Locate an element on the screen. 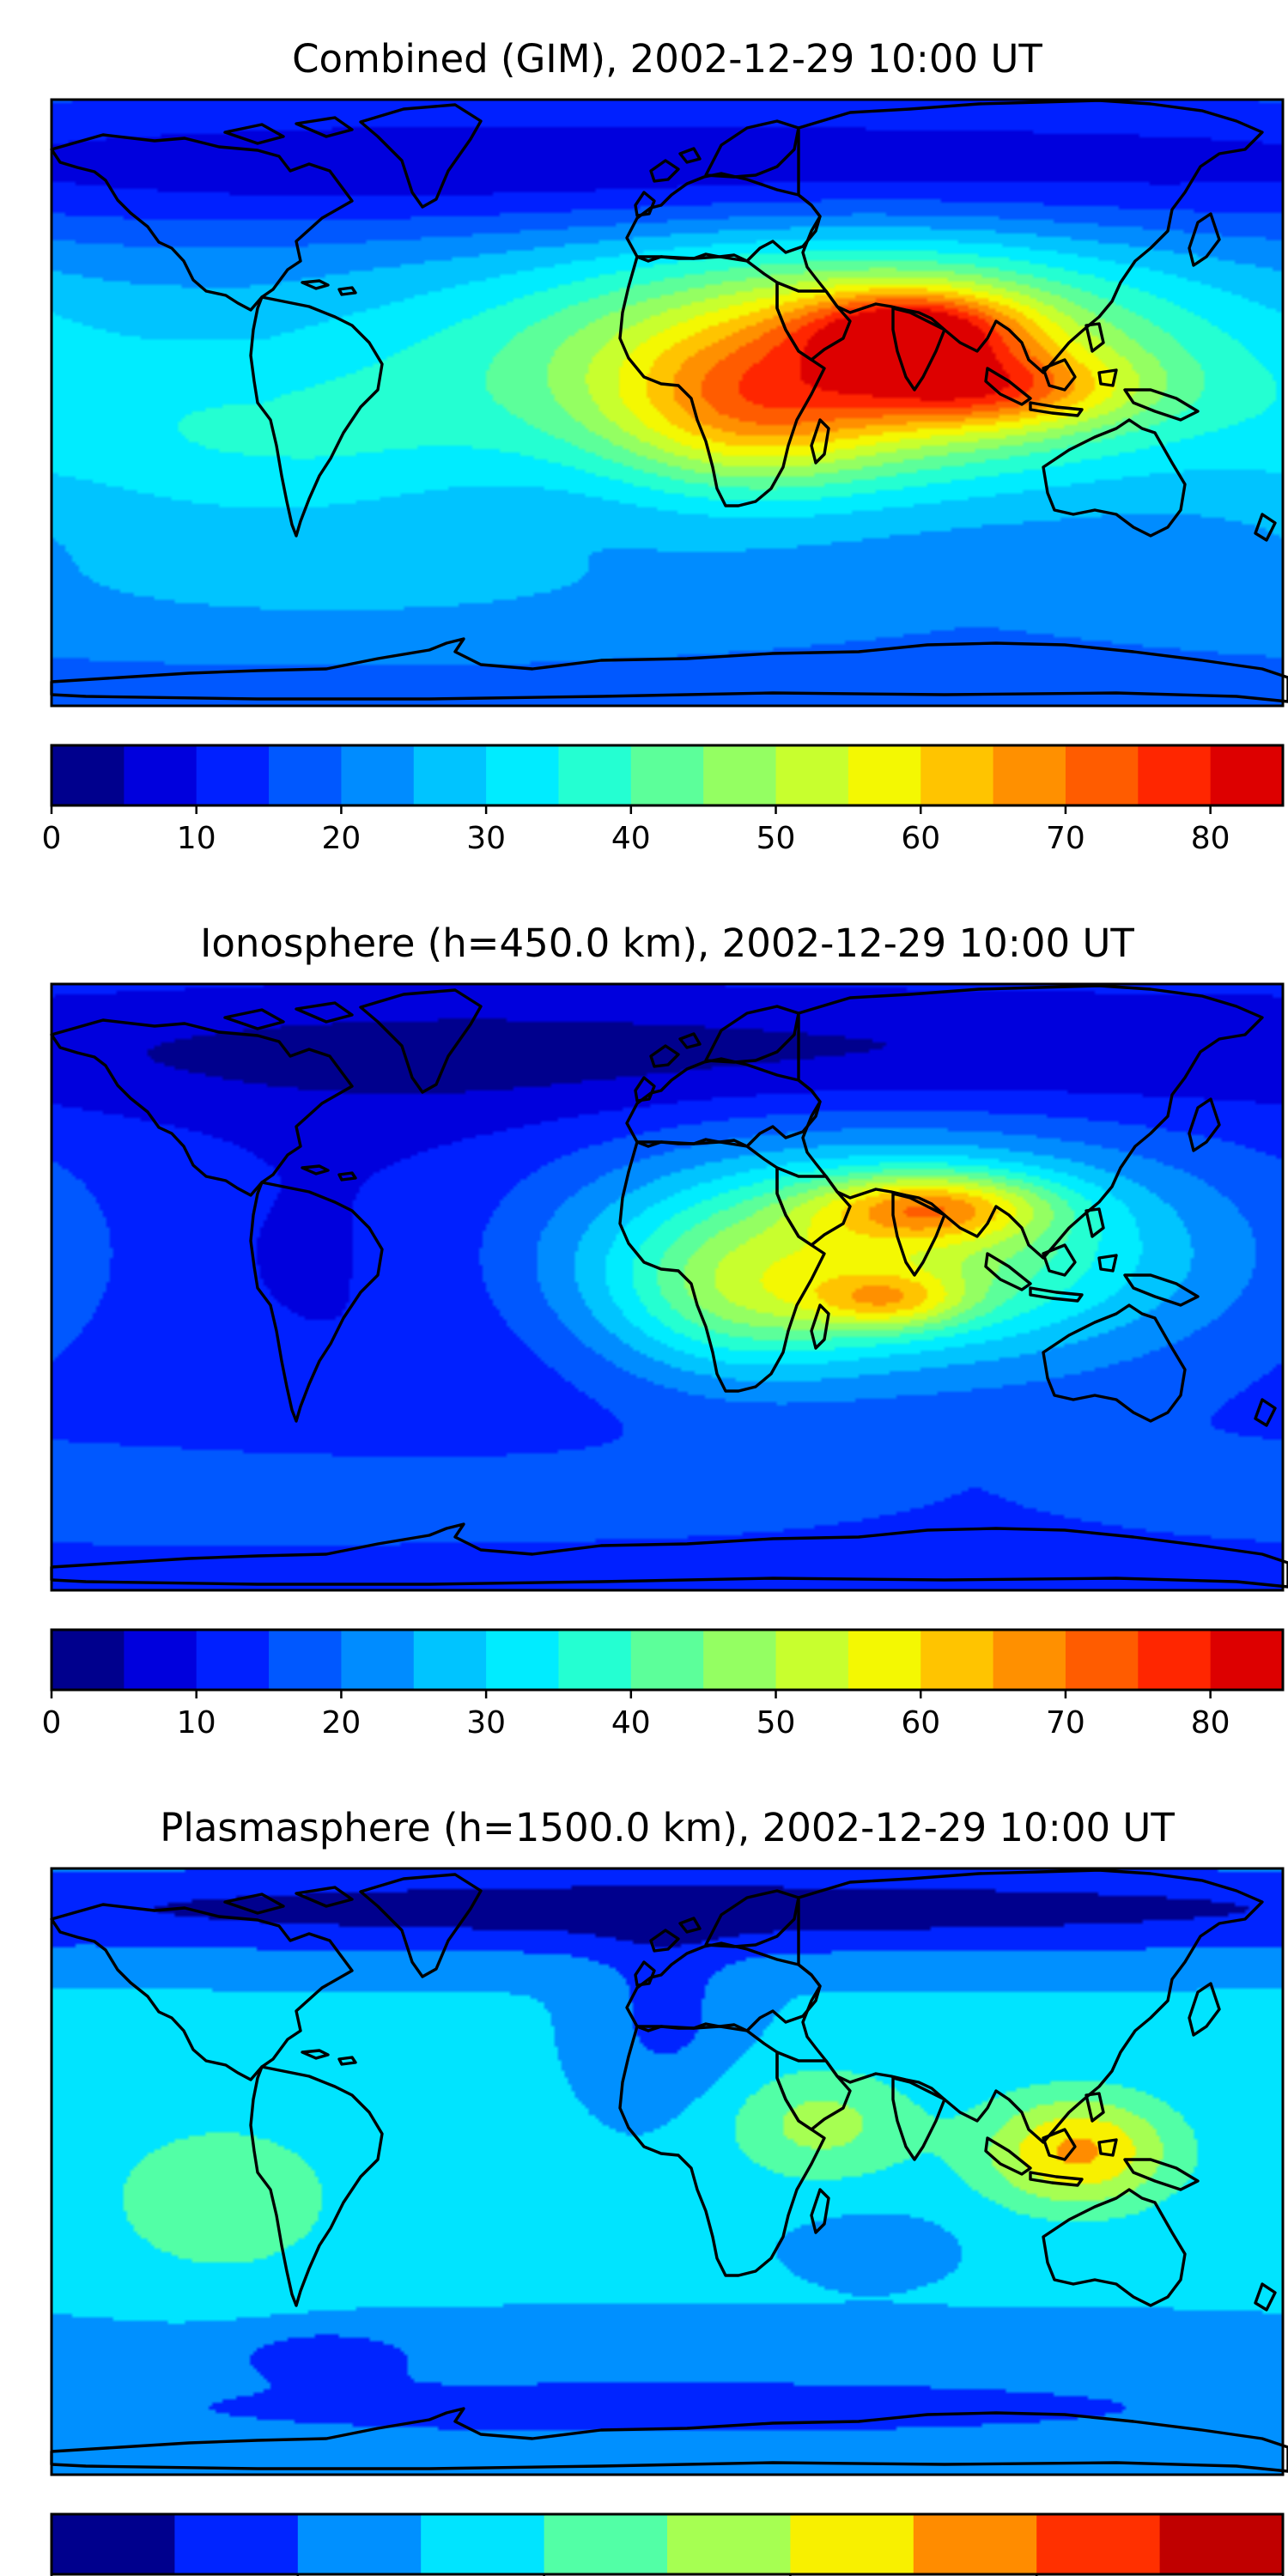 Image resolution: width=1288 pixels, height=2576 pixels. colorbar-plasmasphere: 0510152025 is located at coordinates (667, 2544).